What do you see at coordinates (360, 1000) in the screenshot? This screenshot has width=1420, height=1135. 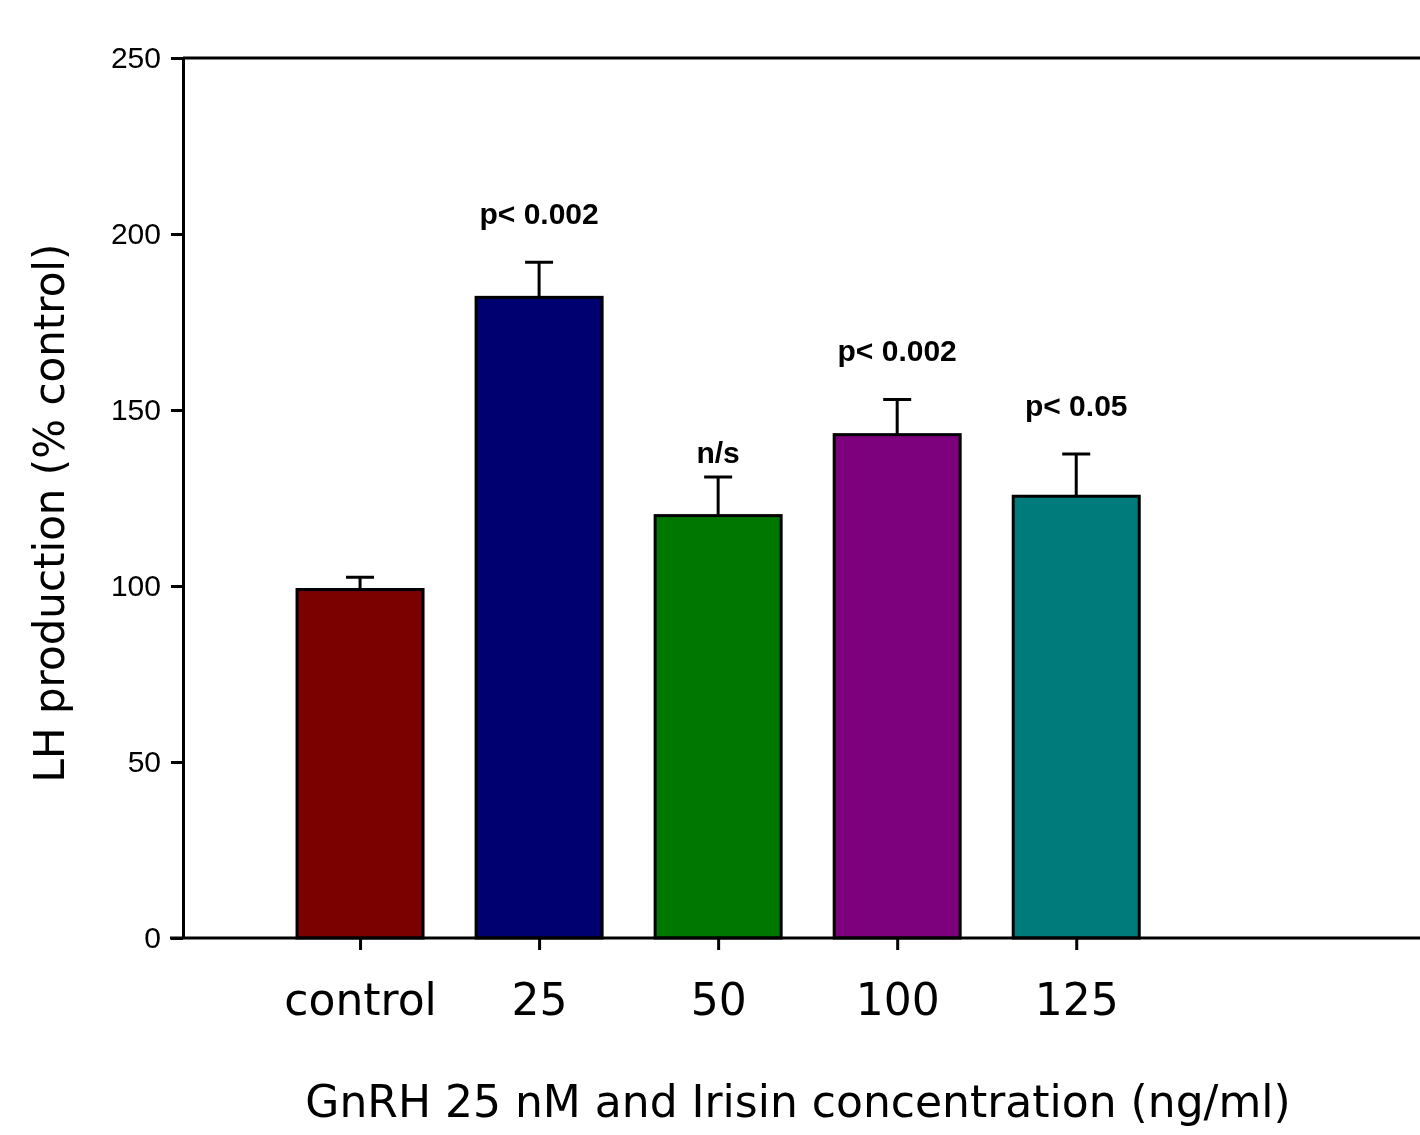 I see `x-tick-label: control` at bounding box center [360, 1000].